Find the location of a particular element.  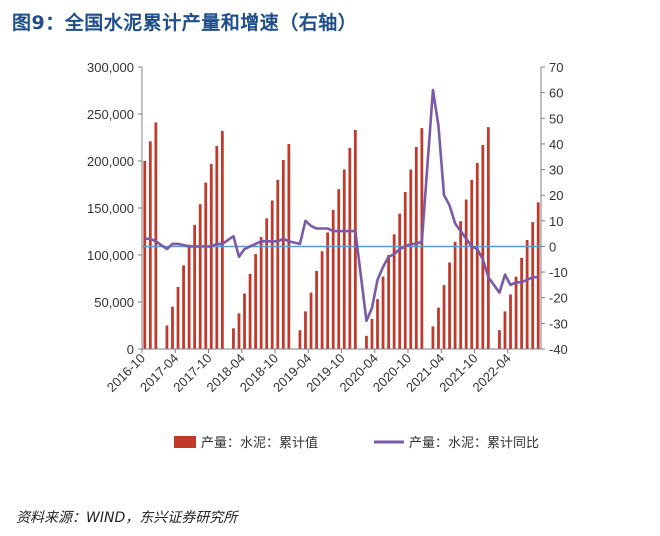

left-tick-label: 150,000 is located at coordinates (110, 208).